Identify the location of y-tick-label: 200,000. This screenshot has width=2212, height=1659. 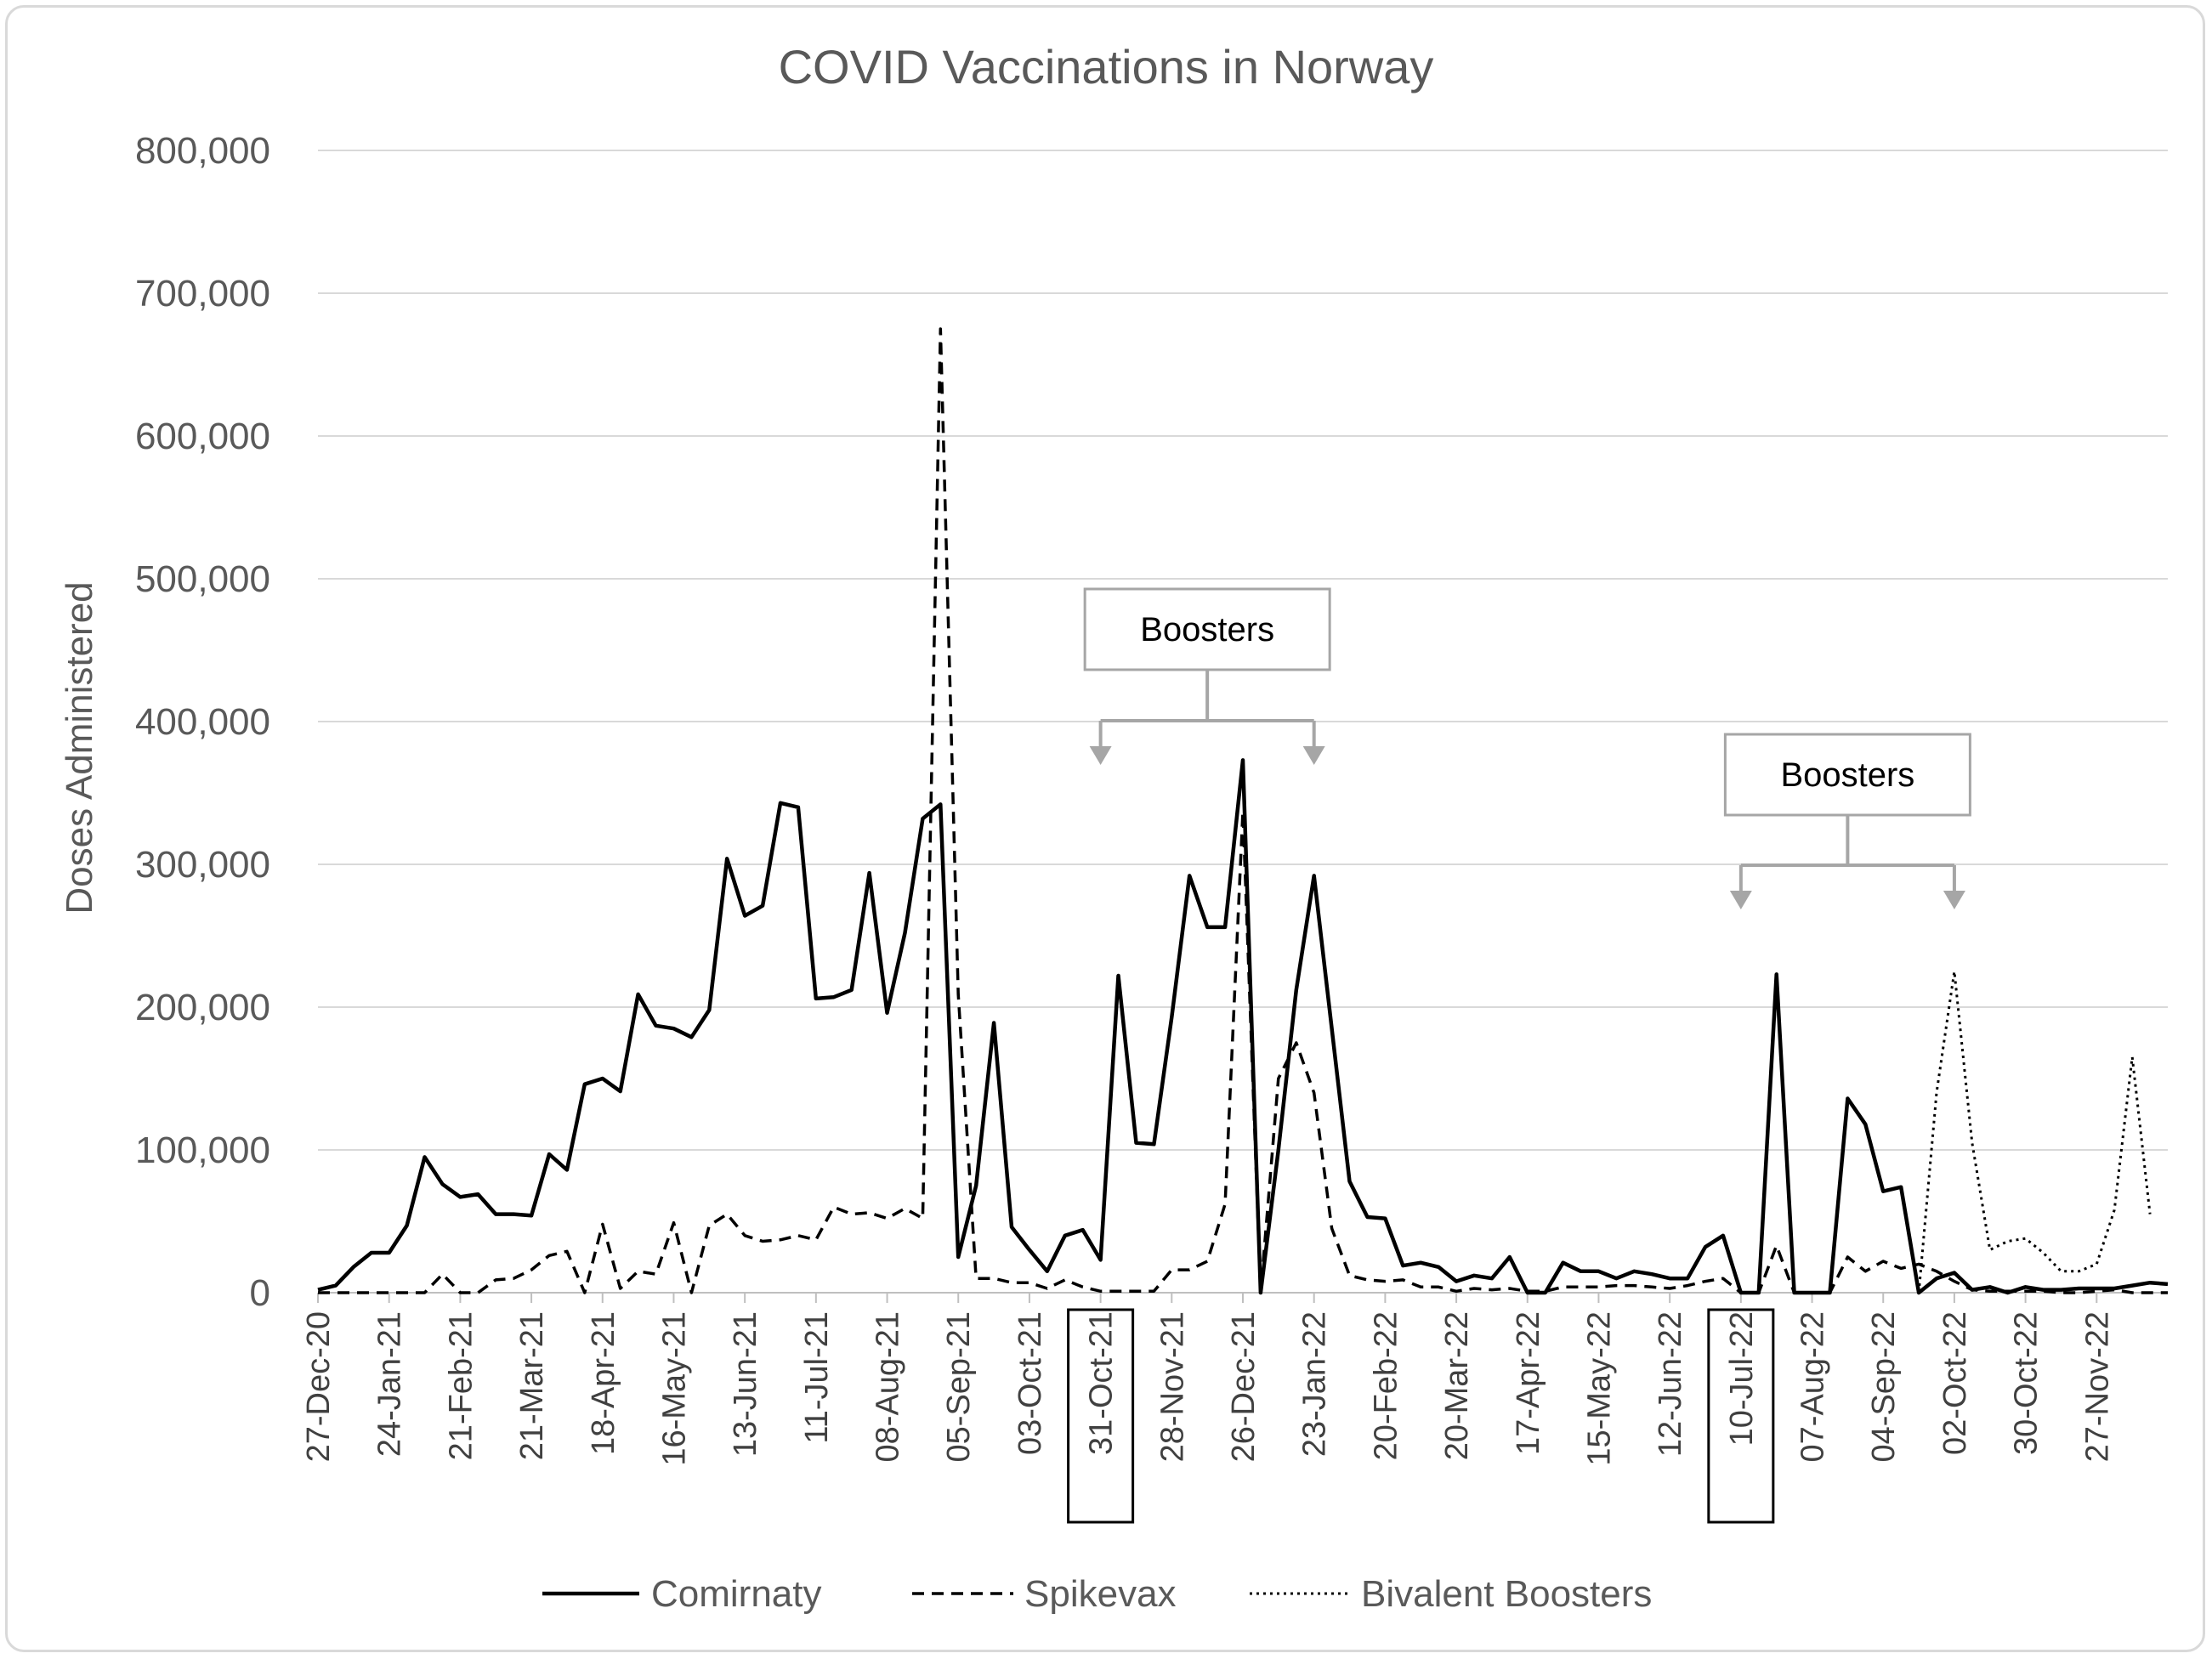
(202, 1008).